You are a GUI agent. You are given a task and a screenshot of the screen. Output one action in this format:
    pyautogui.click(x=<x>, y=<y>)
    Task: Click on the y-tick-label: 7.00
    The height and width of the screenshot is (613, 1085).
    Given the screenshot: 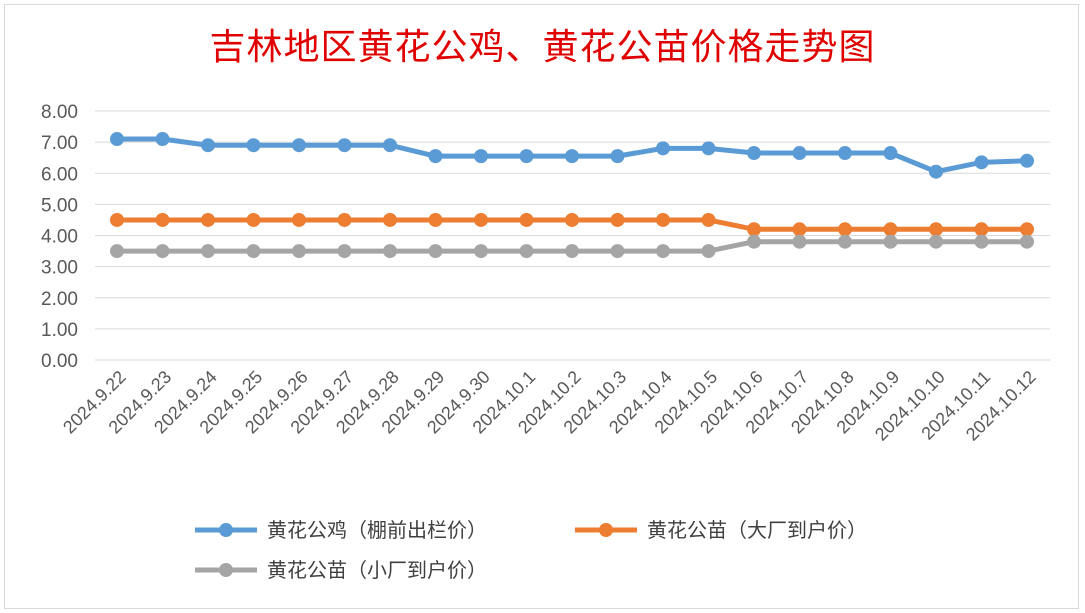 What is the action you would take?
    pyautogui.click(x=59, y=143)
    